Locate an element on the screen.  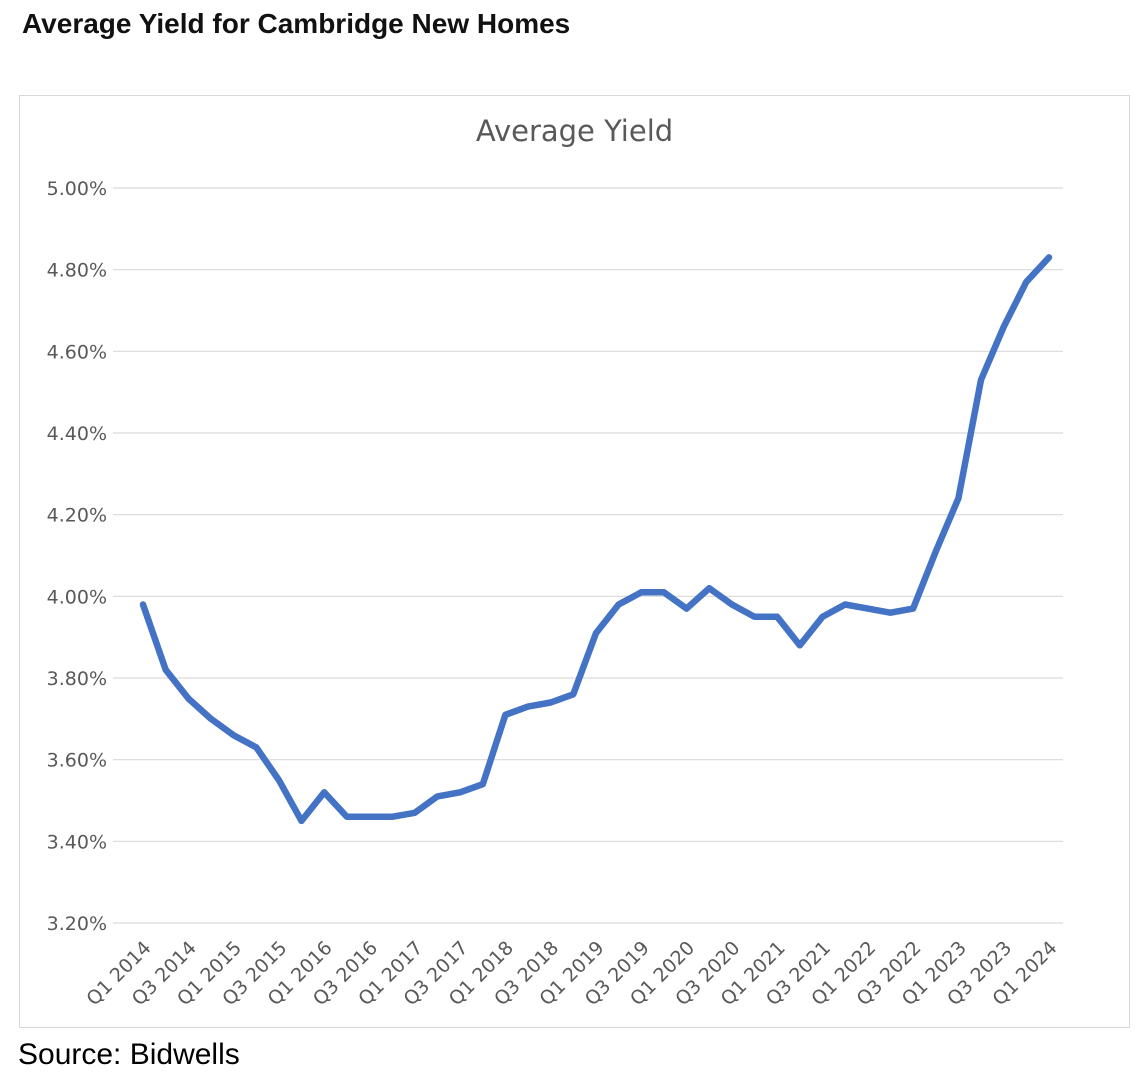
y-tick-label: 4.40% is located at coordinates (77, 434).